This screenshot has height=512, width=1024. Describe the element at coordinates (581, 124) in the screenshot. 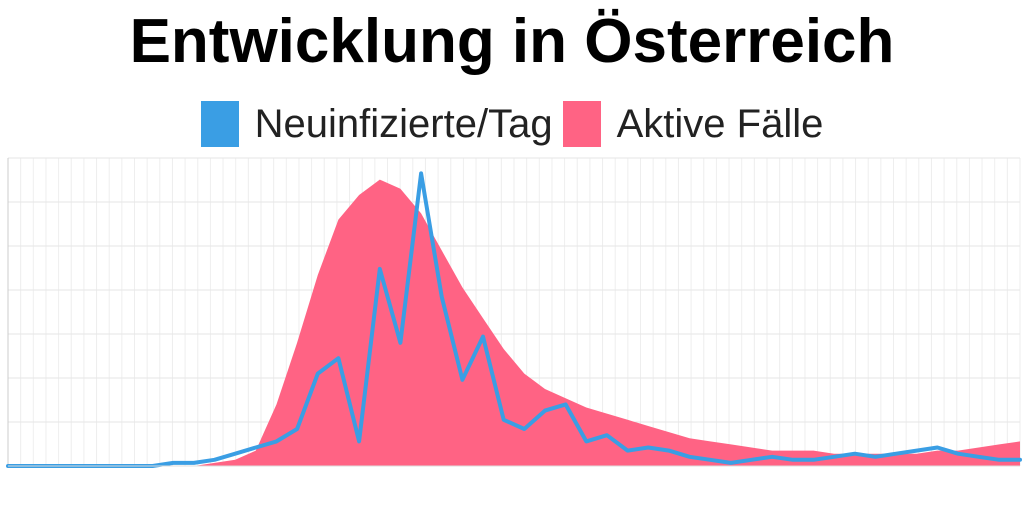

I see `legend-swatch-active-cases` at that location.